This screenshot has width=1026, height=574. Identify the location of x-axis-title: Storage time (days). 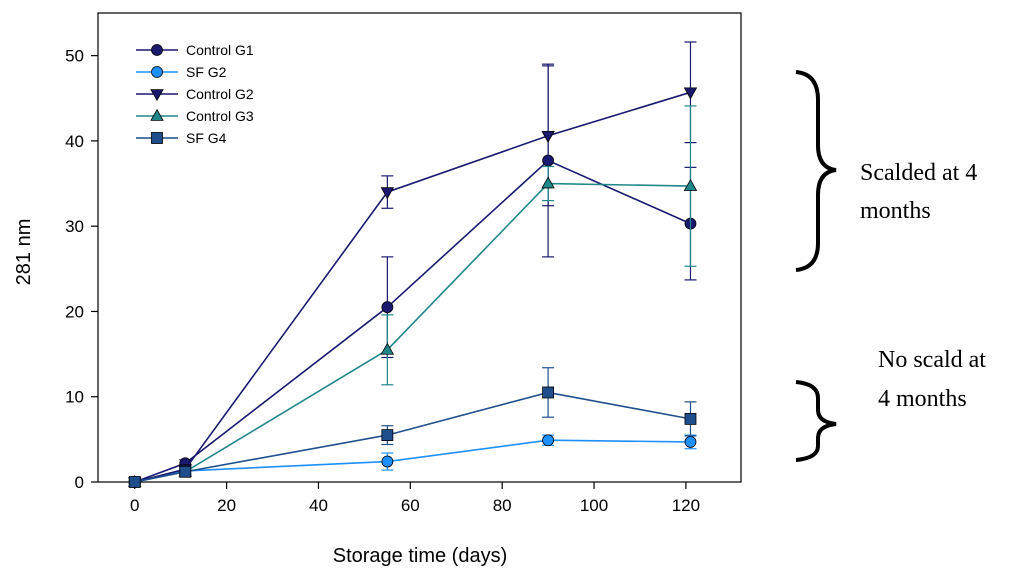
(420, 556).